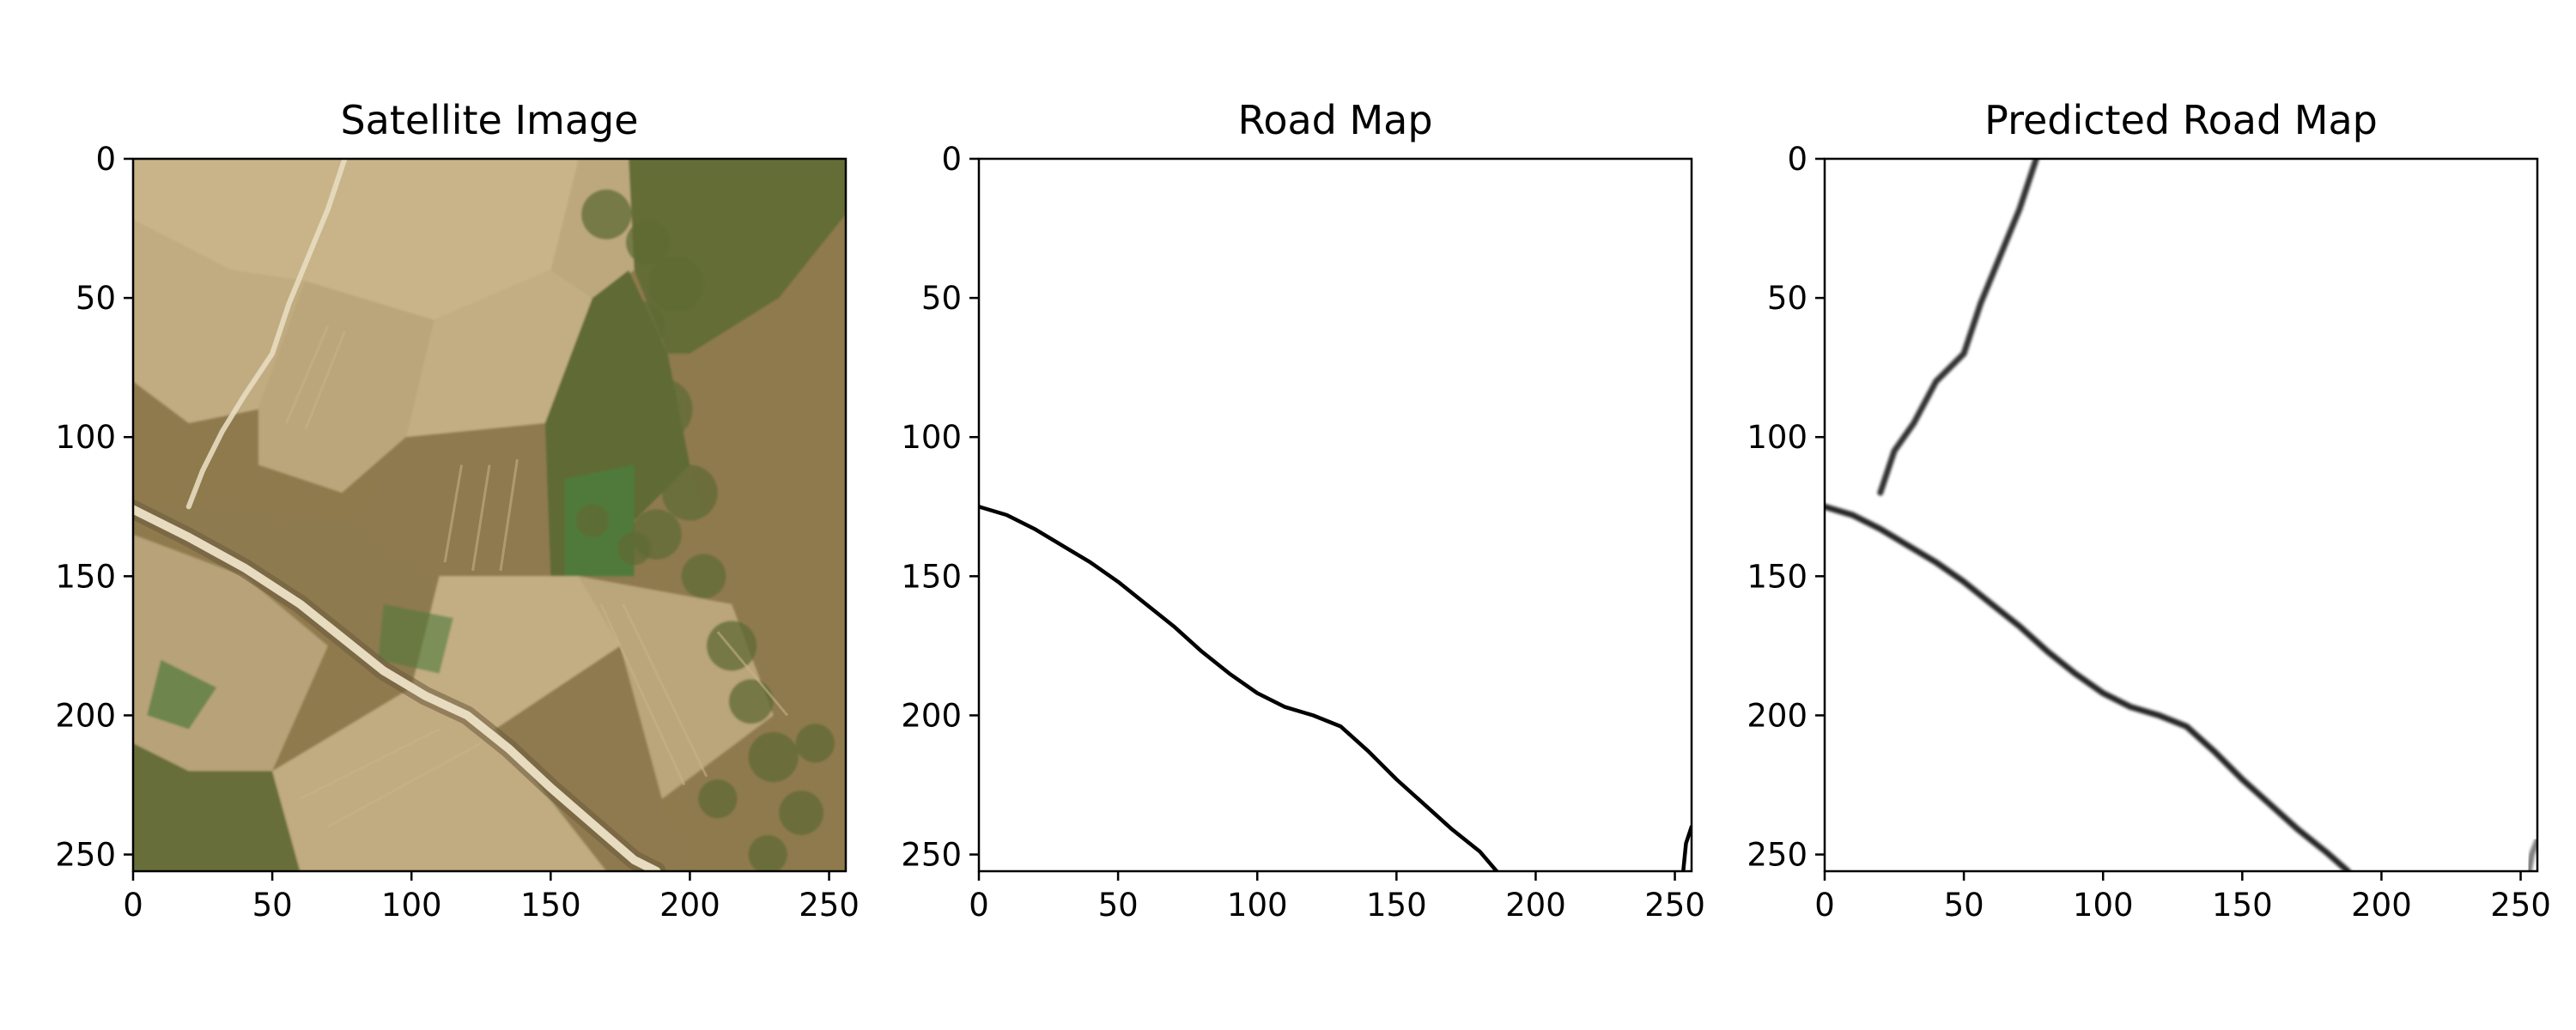  What do you see at coordinates (951, 159) in the screenshot?
I see `roadmap-ytick-label: 0` at bounding box center [951, 159].